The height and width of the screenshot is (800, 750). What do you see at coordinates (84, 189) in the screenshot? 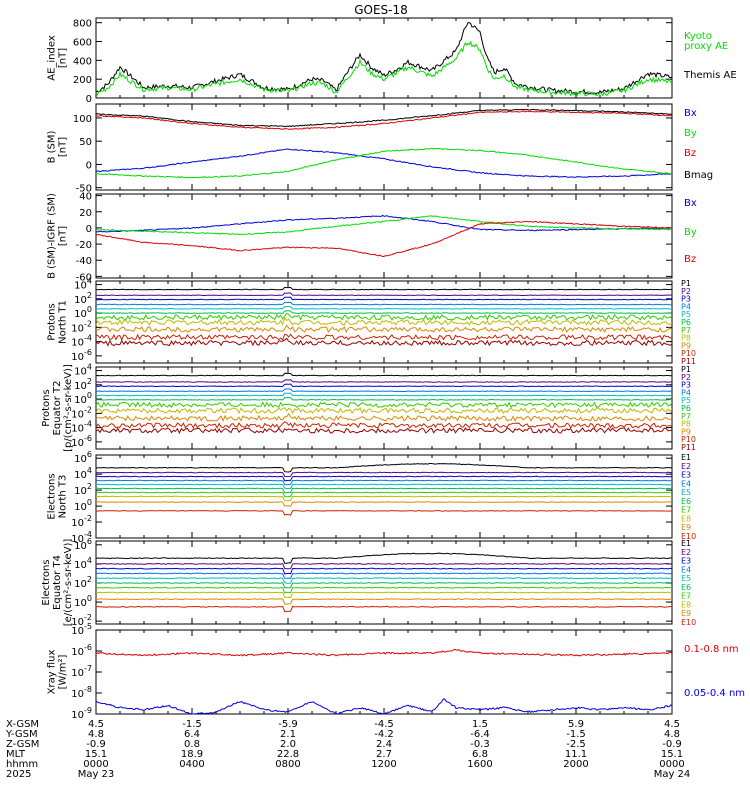
I see `y-tick-label: -50` at bounding box center [84, 189].